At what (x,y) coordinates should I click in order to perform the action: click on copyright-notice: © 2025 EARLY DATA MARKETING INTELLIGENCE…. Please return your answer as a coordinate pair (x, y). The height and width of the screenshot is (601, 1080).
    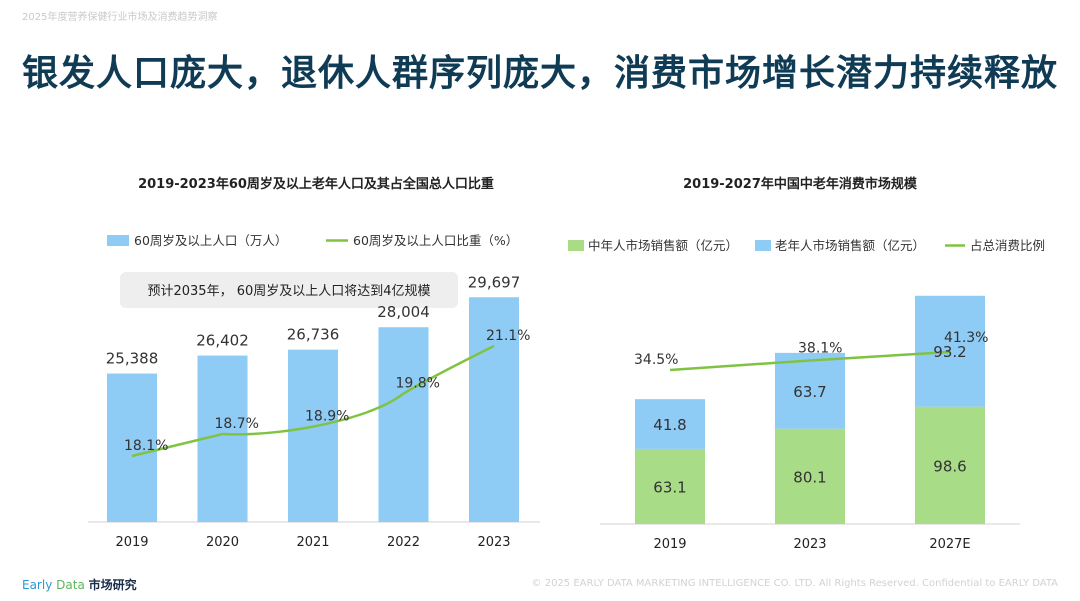
    Looking at the image, I should click on (794, 583).